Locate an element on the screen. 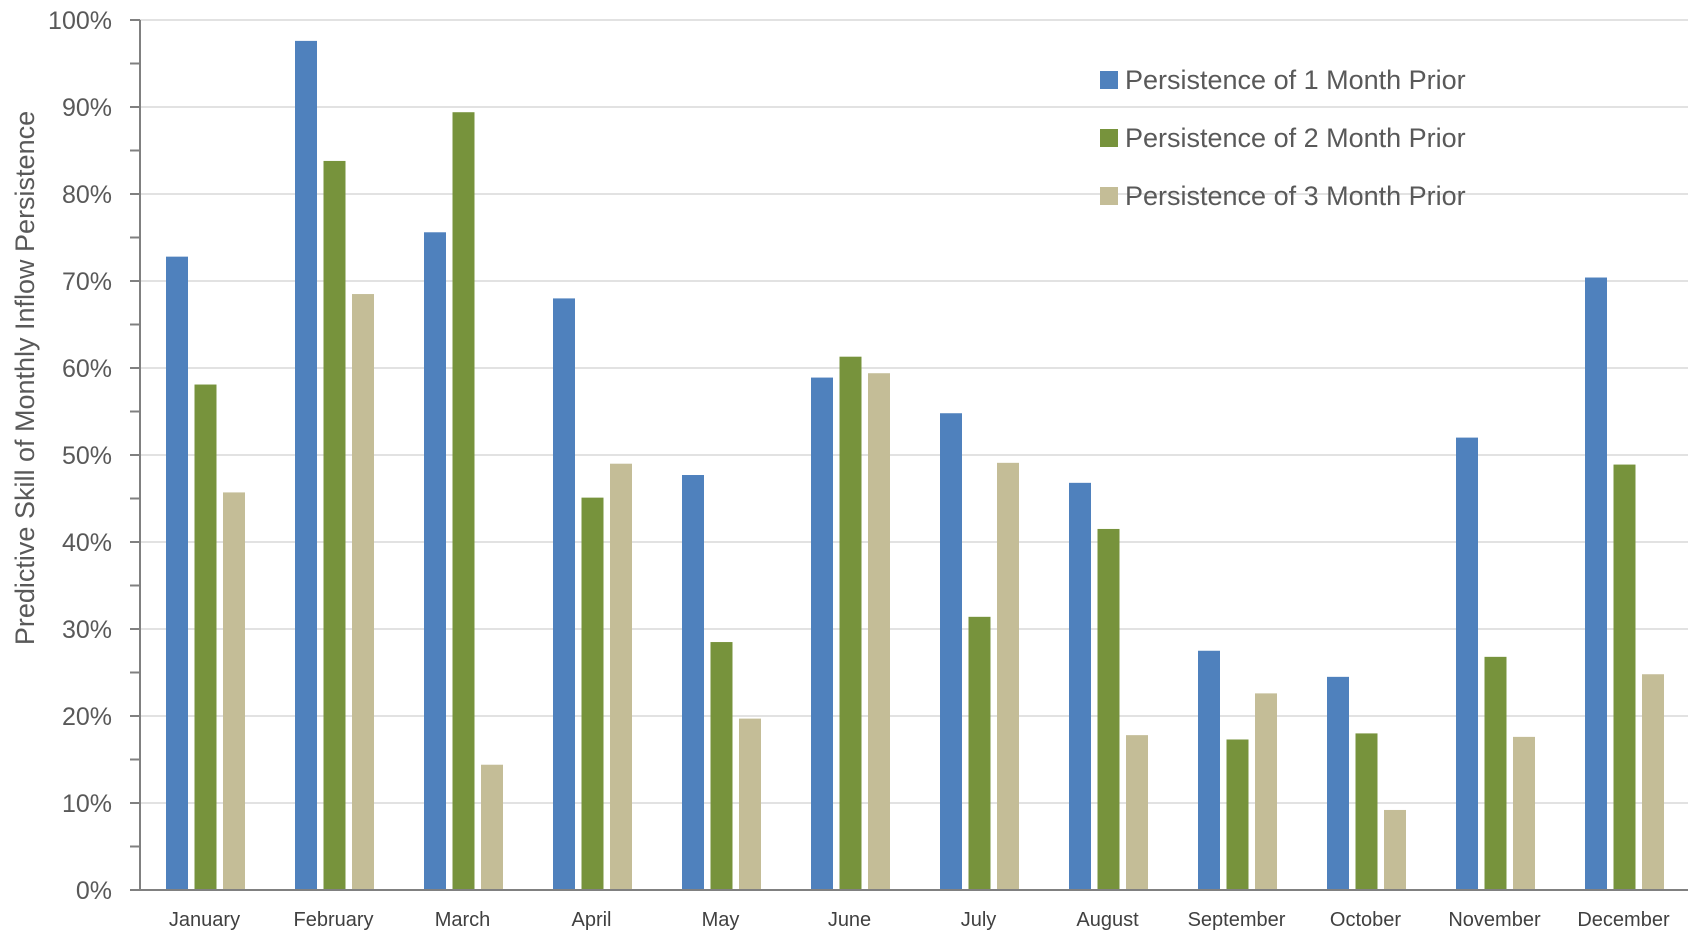 This screenshot has width=1688, height=936. x-category-label: October is located at coordinates (1365, 920).